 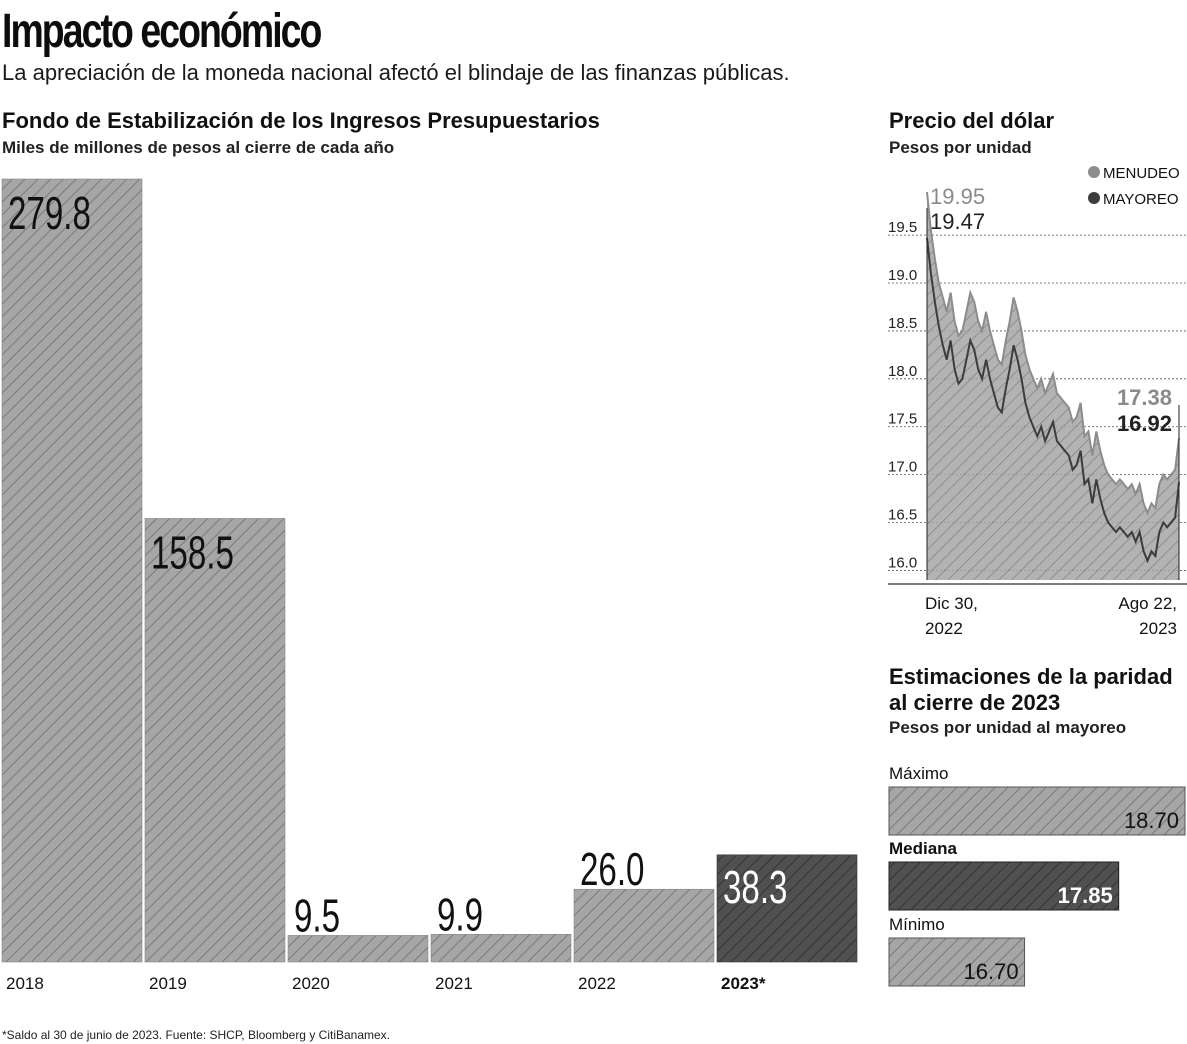 What do you see at coordinates (991, 971) in the screenshot?
I see `estimate-value-label: 16.70` at bounding box center [991, 971].